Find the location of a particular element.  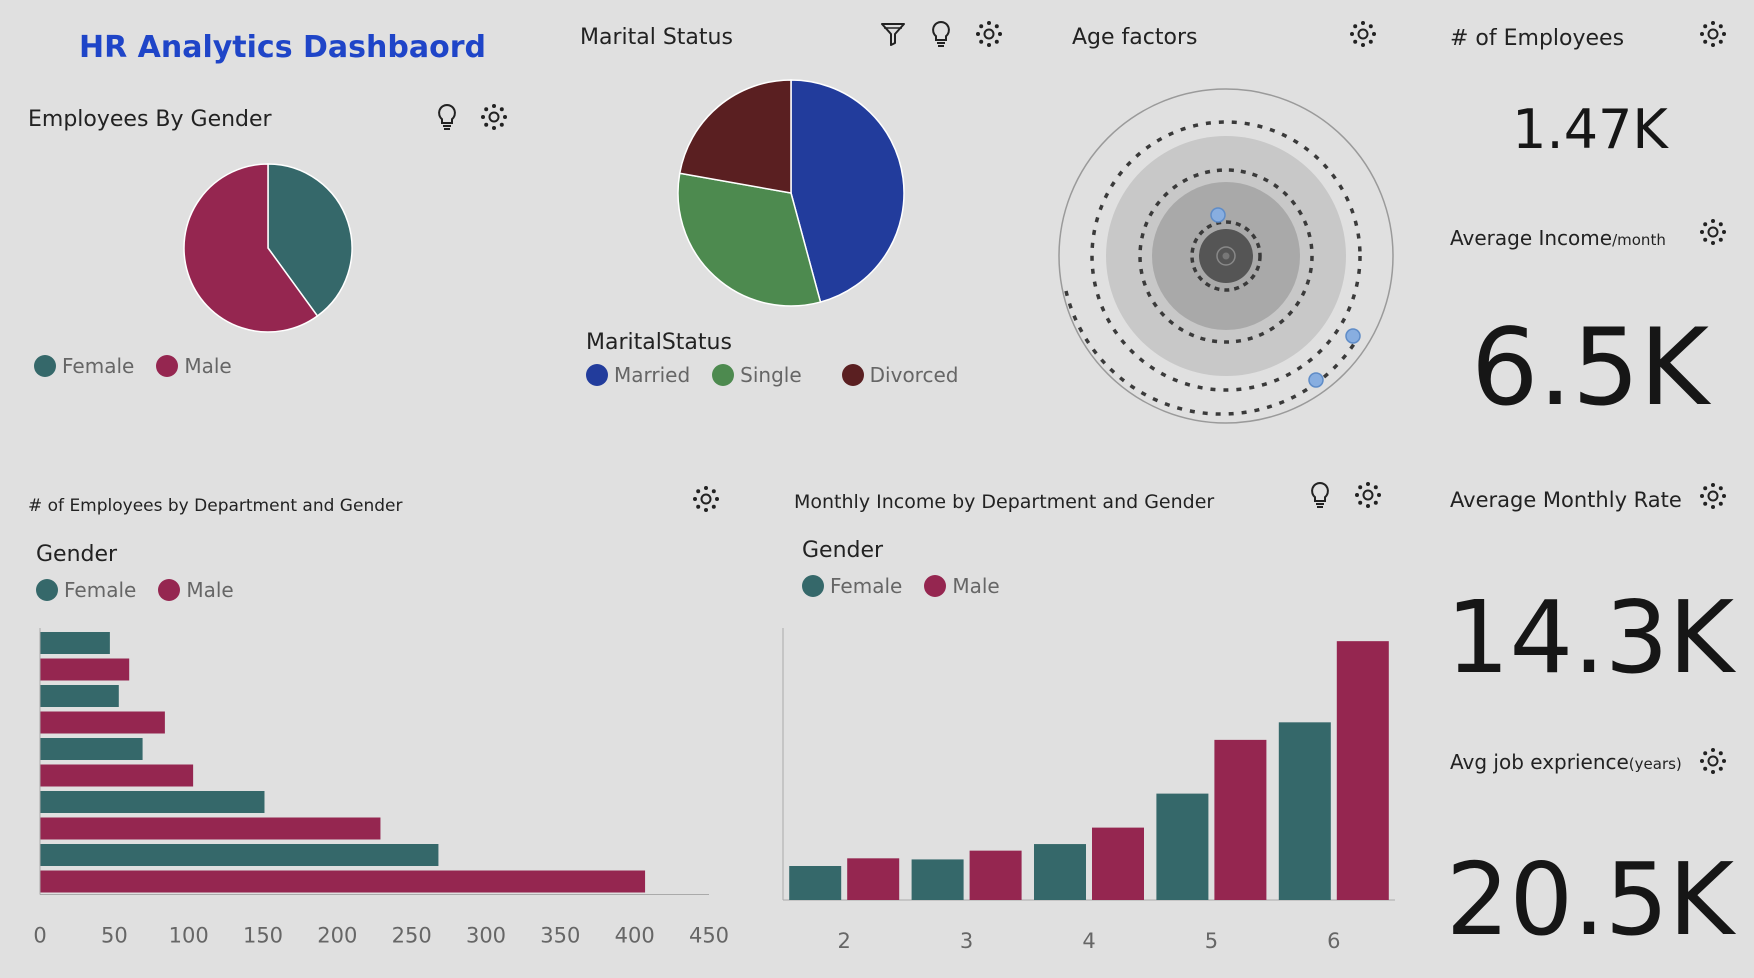

age-factors-radial-visual is located at coordinates (1226, 256).